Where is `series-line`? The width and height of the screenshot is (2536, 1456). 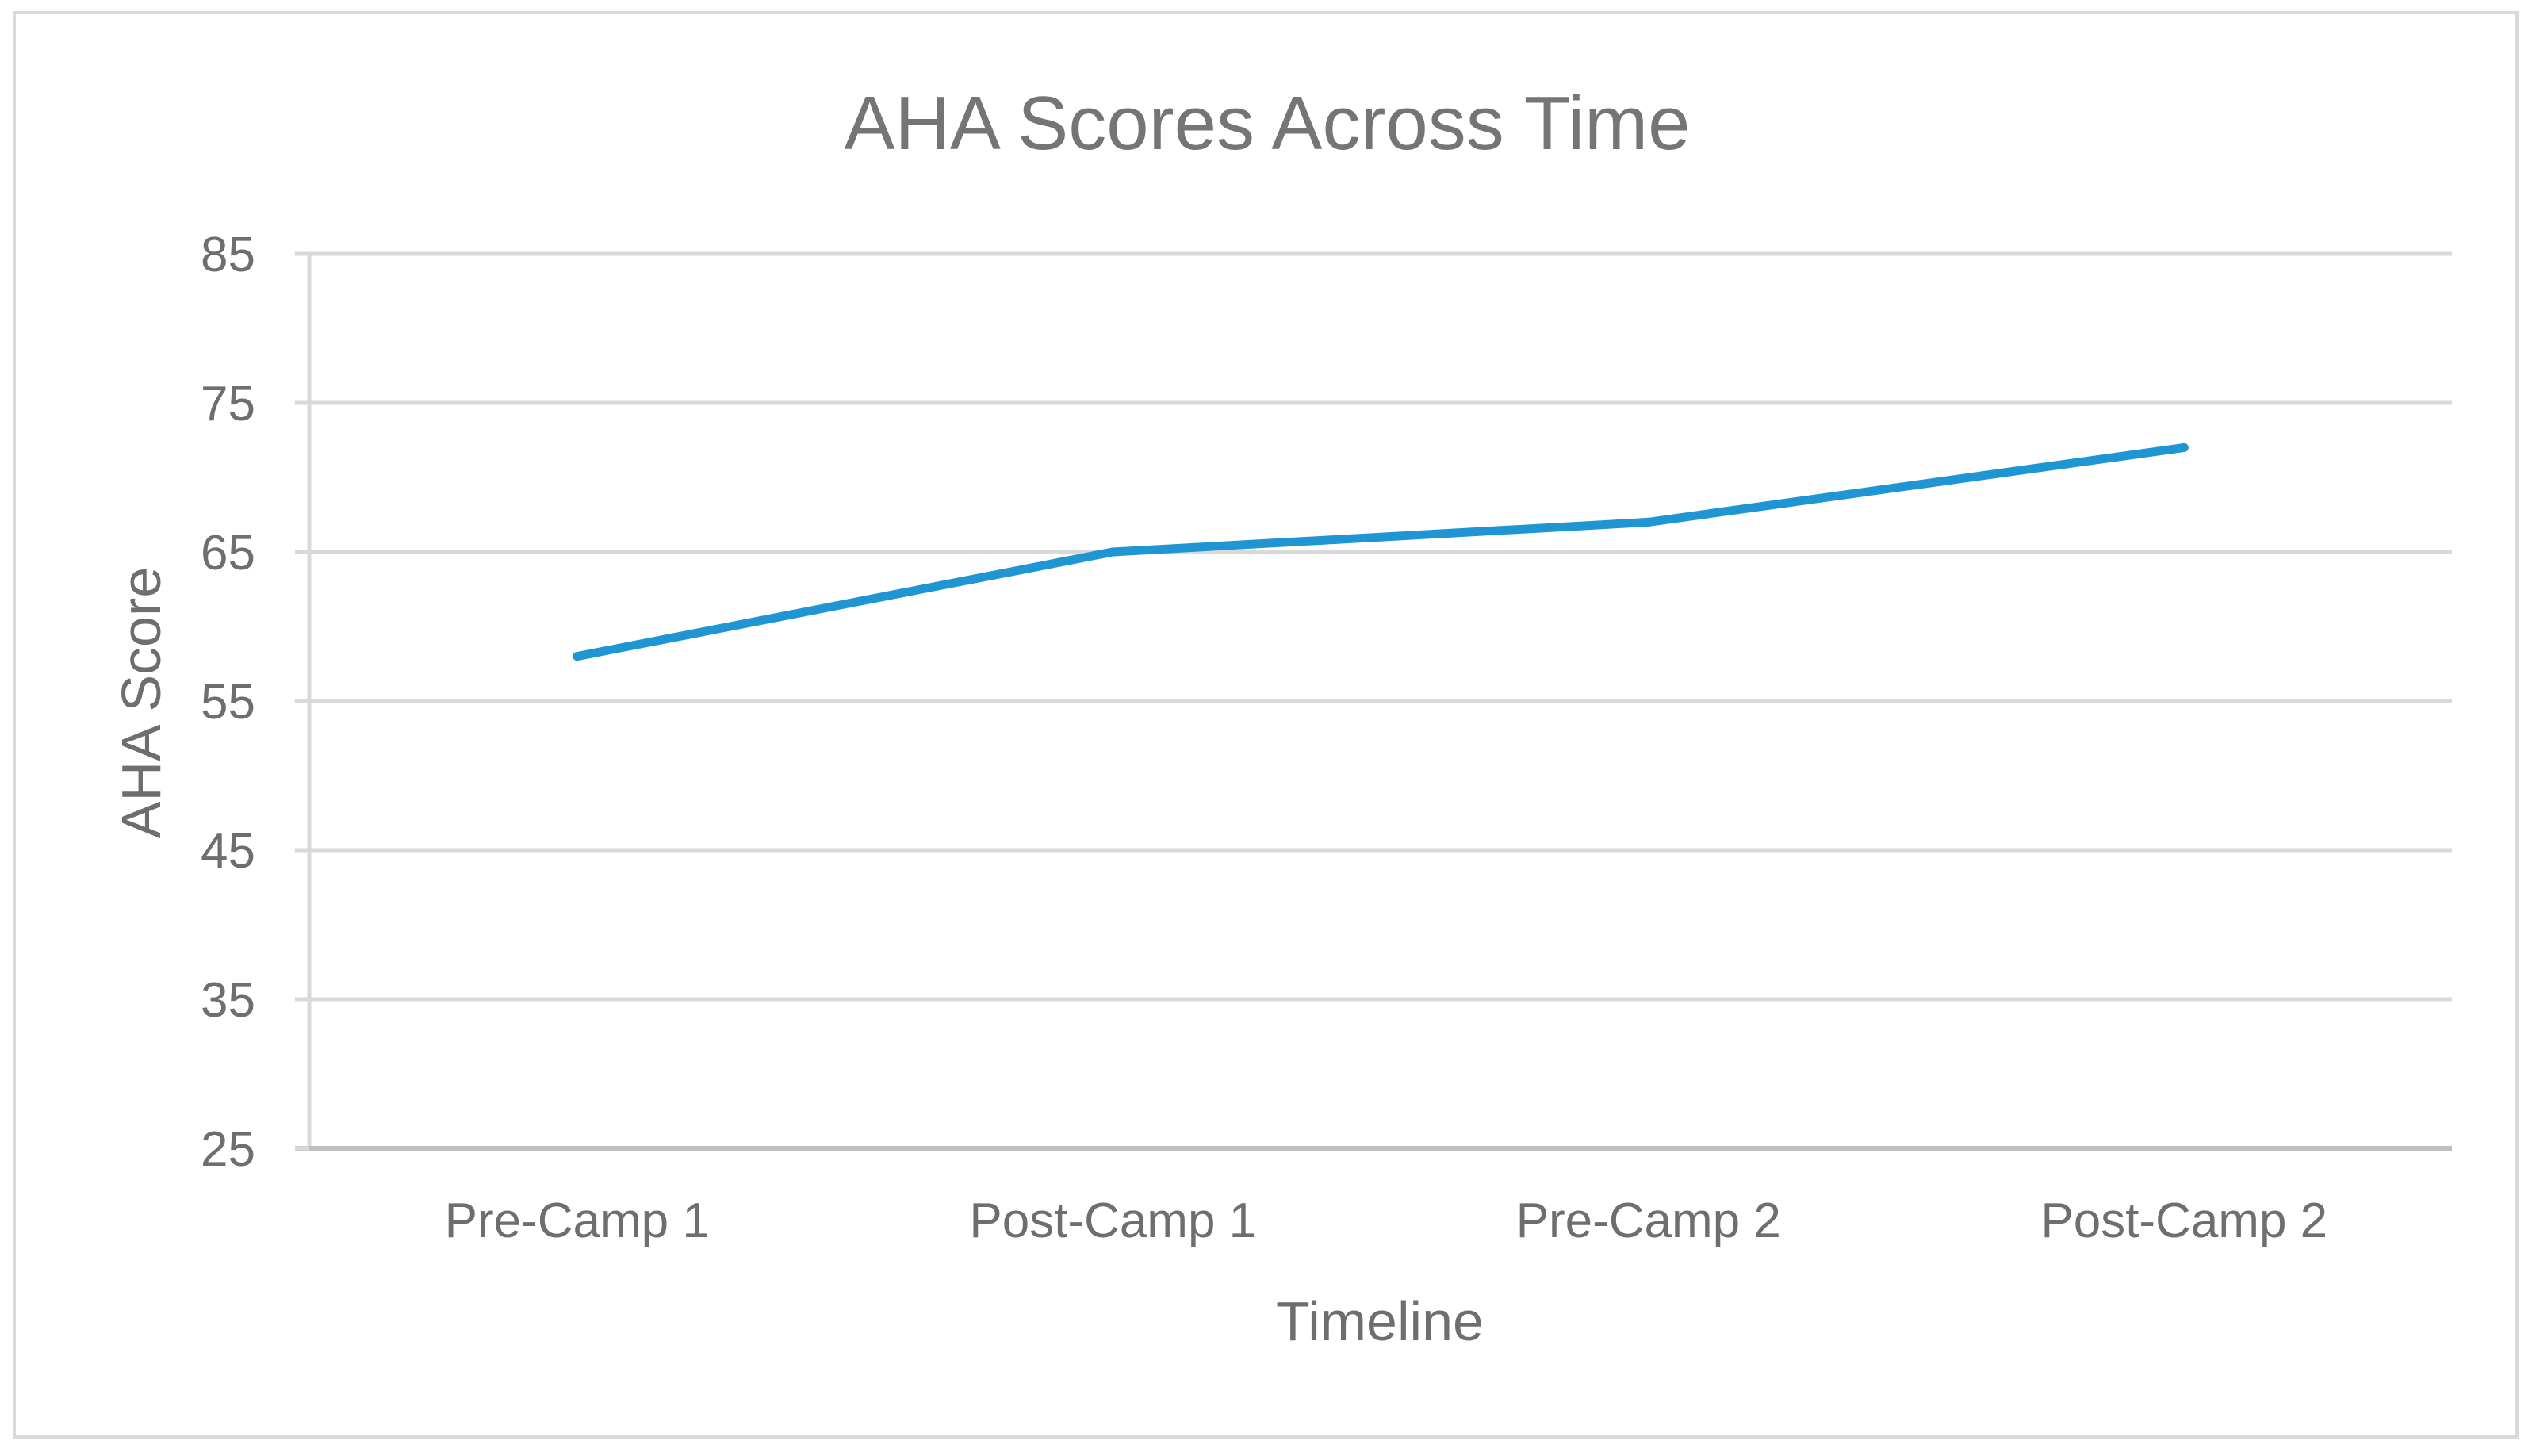
series-line is located at coordinates (1381, 552).